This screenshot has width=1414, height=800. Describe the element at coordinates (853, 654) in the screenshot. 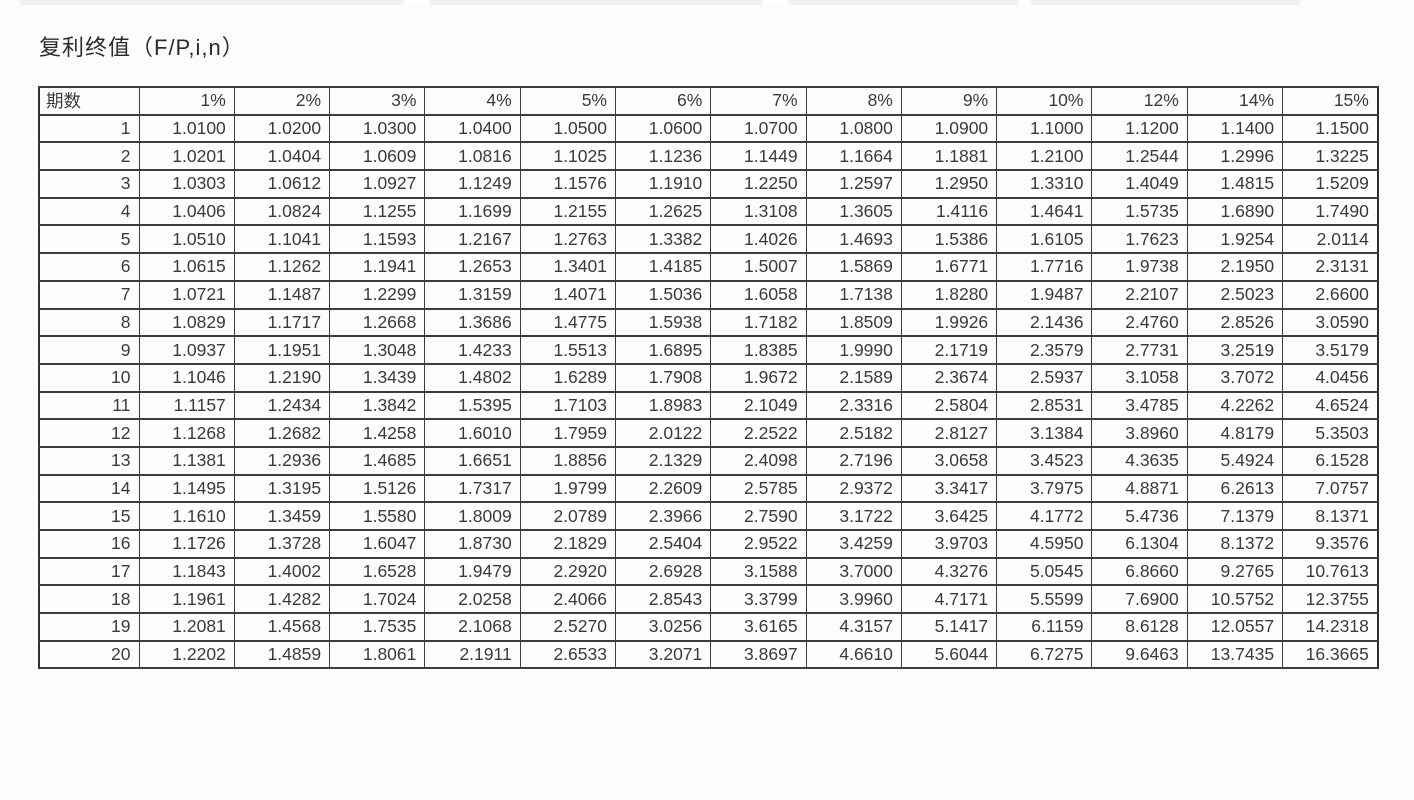

I see `factor-cell: 4.6610` at that location.